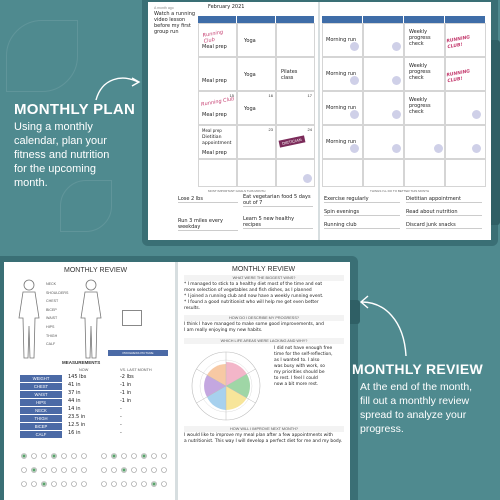 The height and width of the screenshot is (500, 500). Describe the element at coordinates (270, 95) in the screenshot. I see `date-number: 16` at that location.